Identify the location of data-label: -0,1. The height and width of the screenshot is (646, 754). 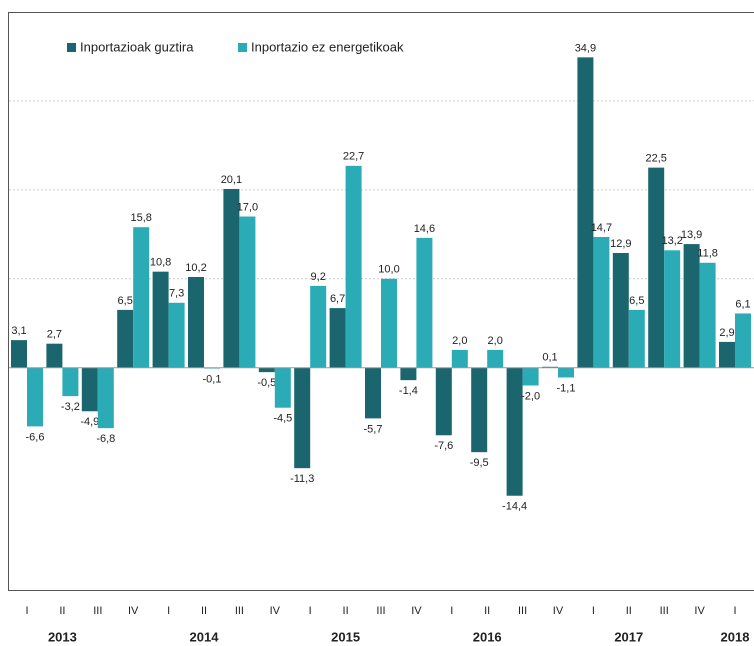
(212, 379).